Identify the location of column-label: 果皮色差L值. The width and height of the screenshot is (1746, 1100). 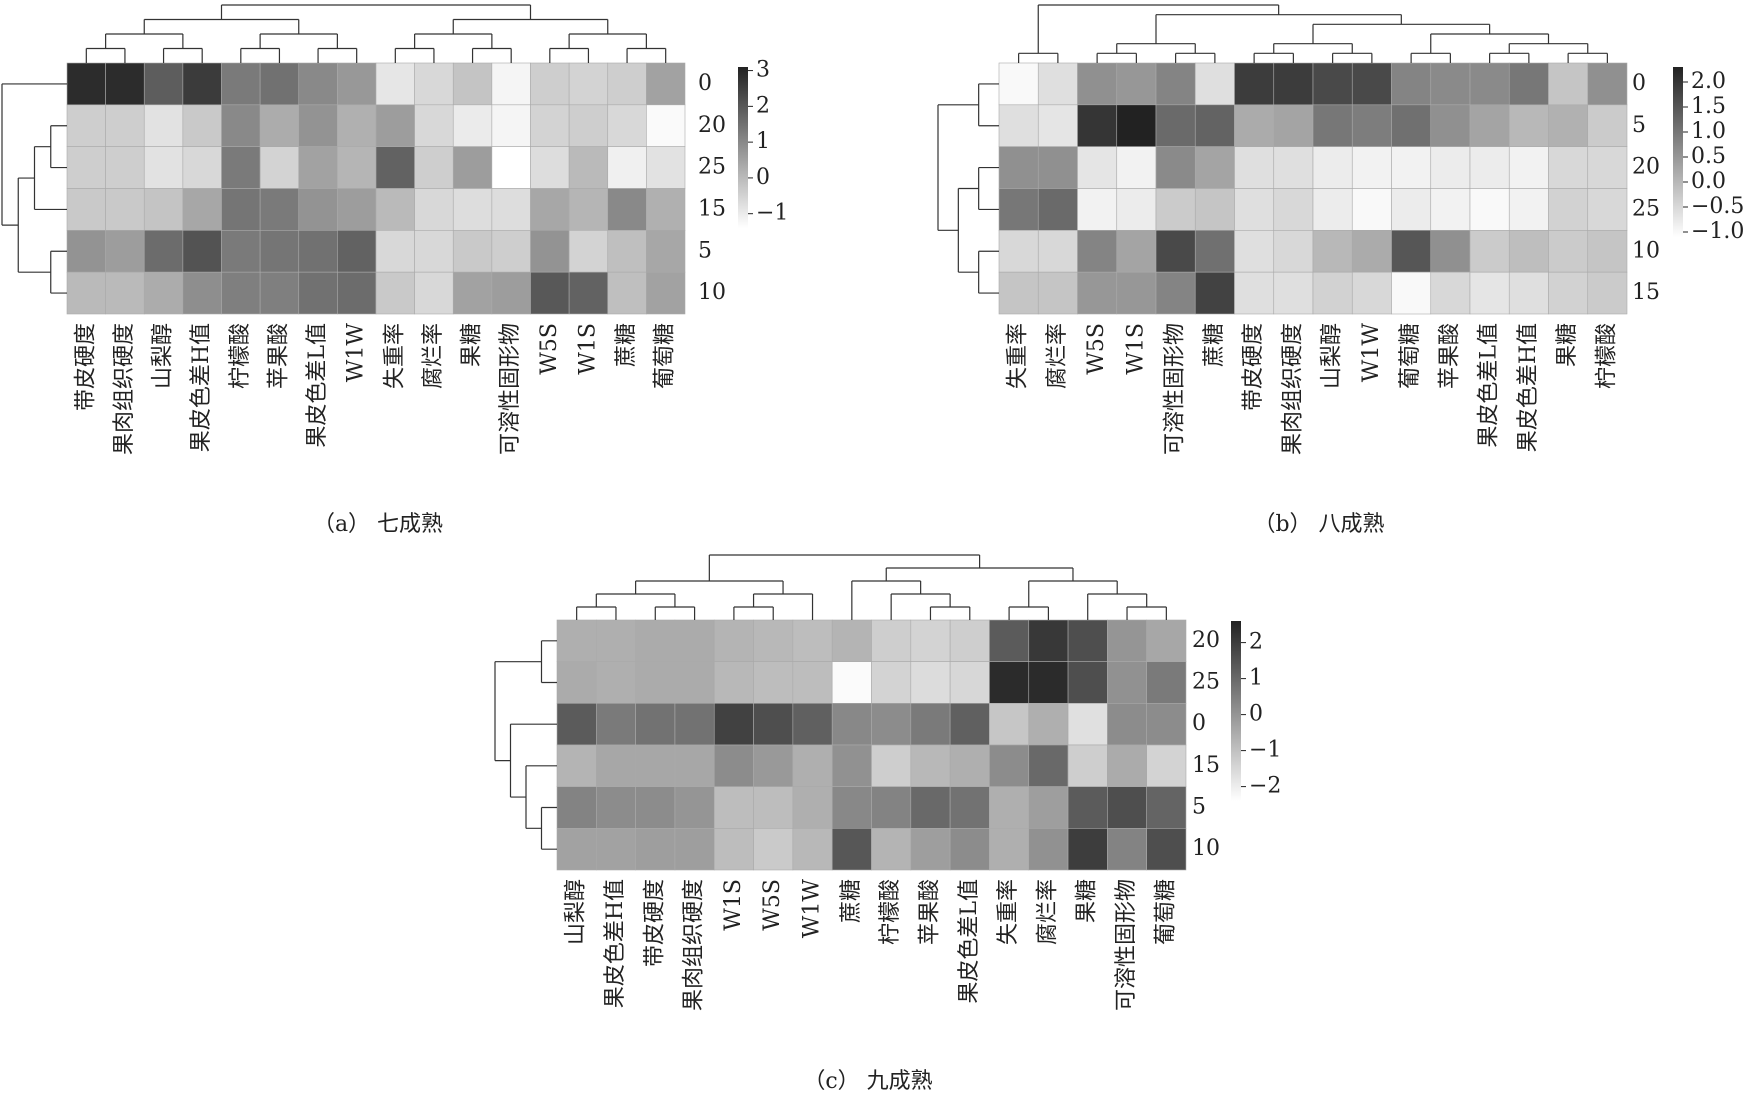
(317, 385).